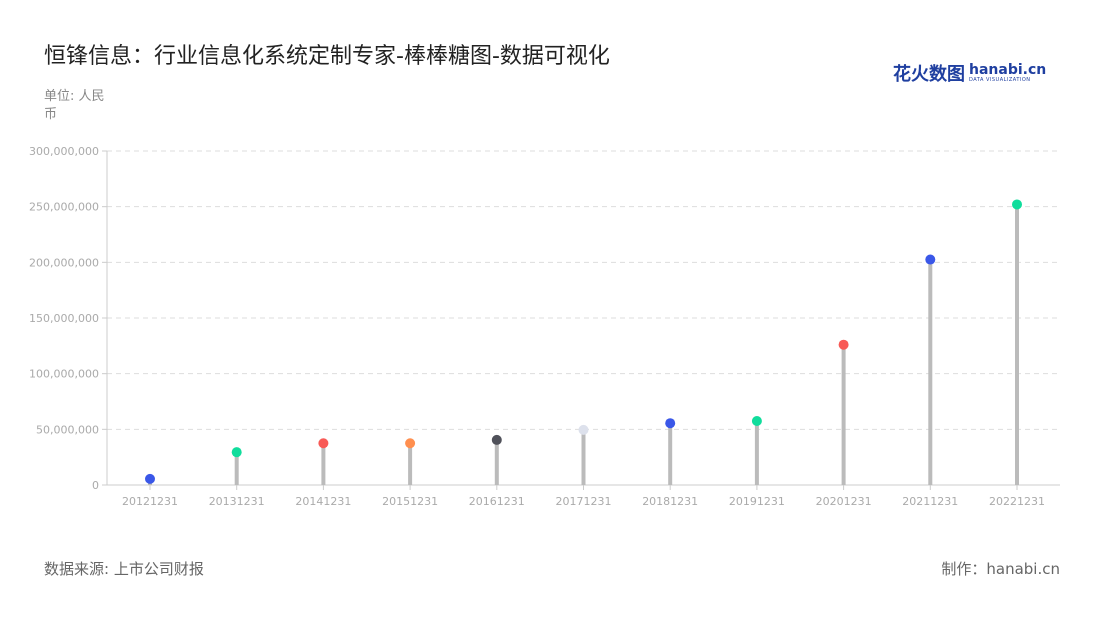  I want to click on unit-label: 单位: 人民币, so click(74, 105).